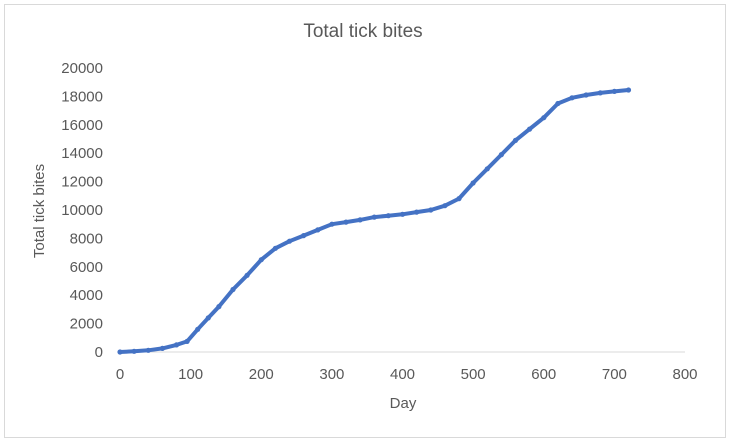 This screenshot has height=445, width=732. Describe the element at coordinates (261, 374) in the screenshot. I see `x-tick-label: 200` at that location.